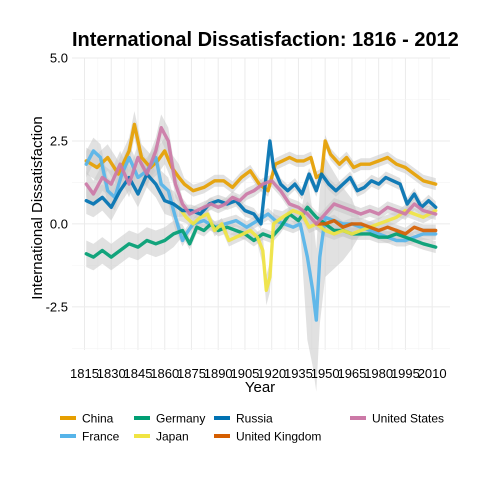 This screenshot has width=480, height=480. I want to click on legend-label: United Kingdom, so click(278, 437).